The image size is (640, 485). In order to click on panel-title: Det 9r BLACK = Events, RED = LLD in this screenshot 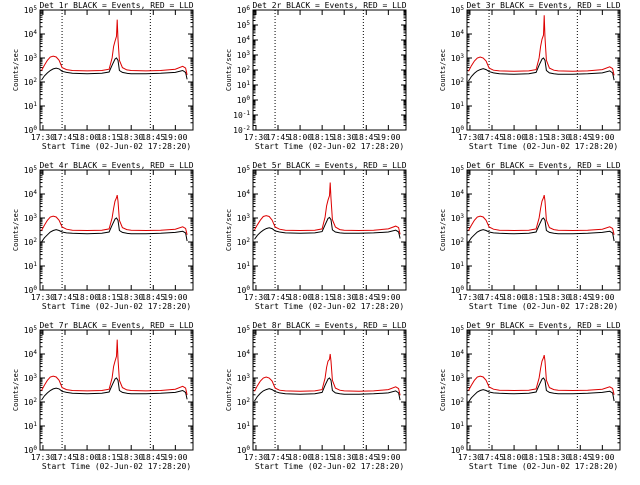, I will do `click(543, 325)`.